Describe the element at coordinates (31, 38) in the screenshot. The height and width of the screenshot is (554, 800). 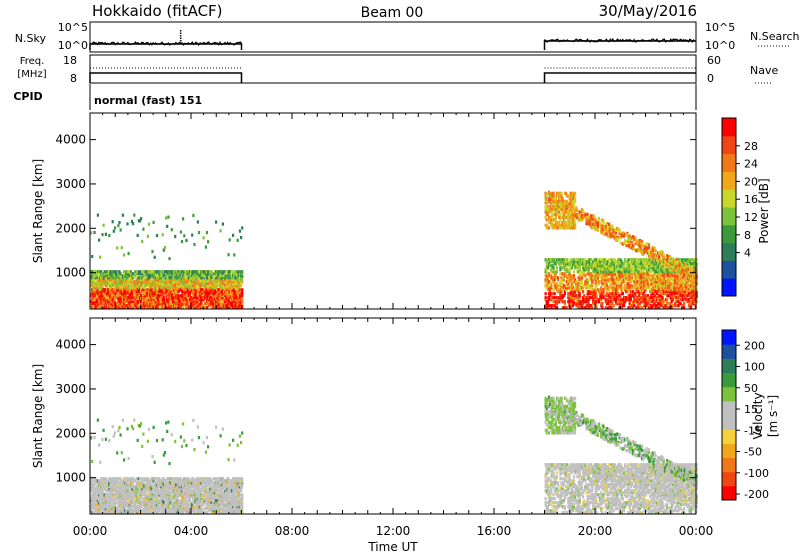
I see `nsky-label: N.Sky` at that location.